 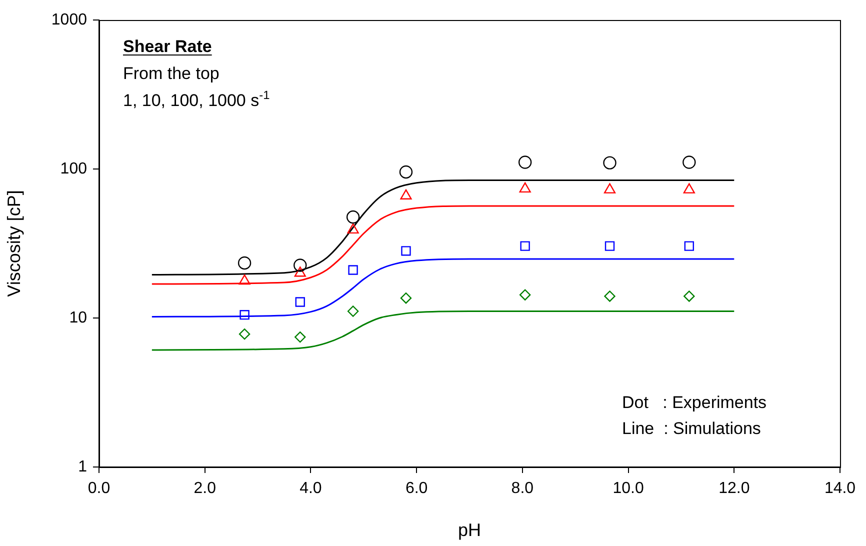 I want to click on x-tick-label: 2.0, so click(x=205, y=489).